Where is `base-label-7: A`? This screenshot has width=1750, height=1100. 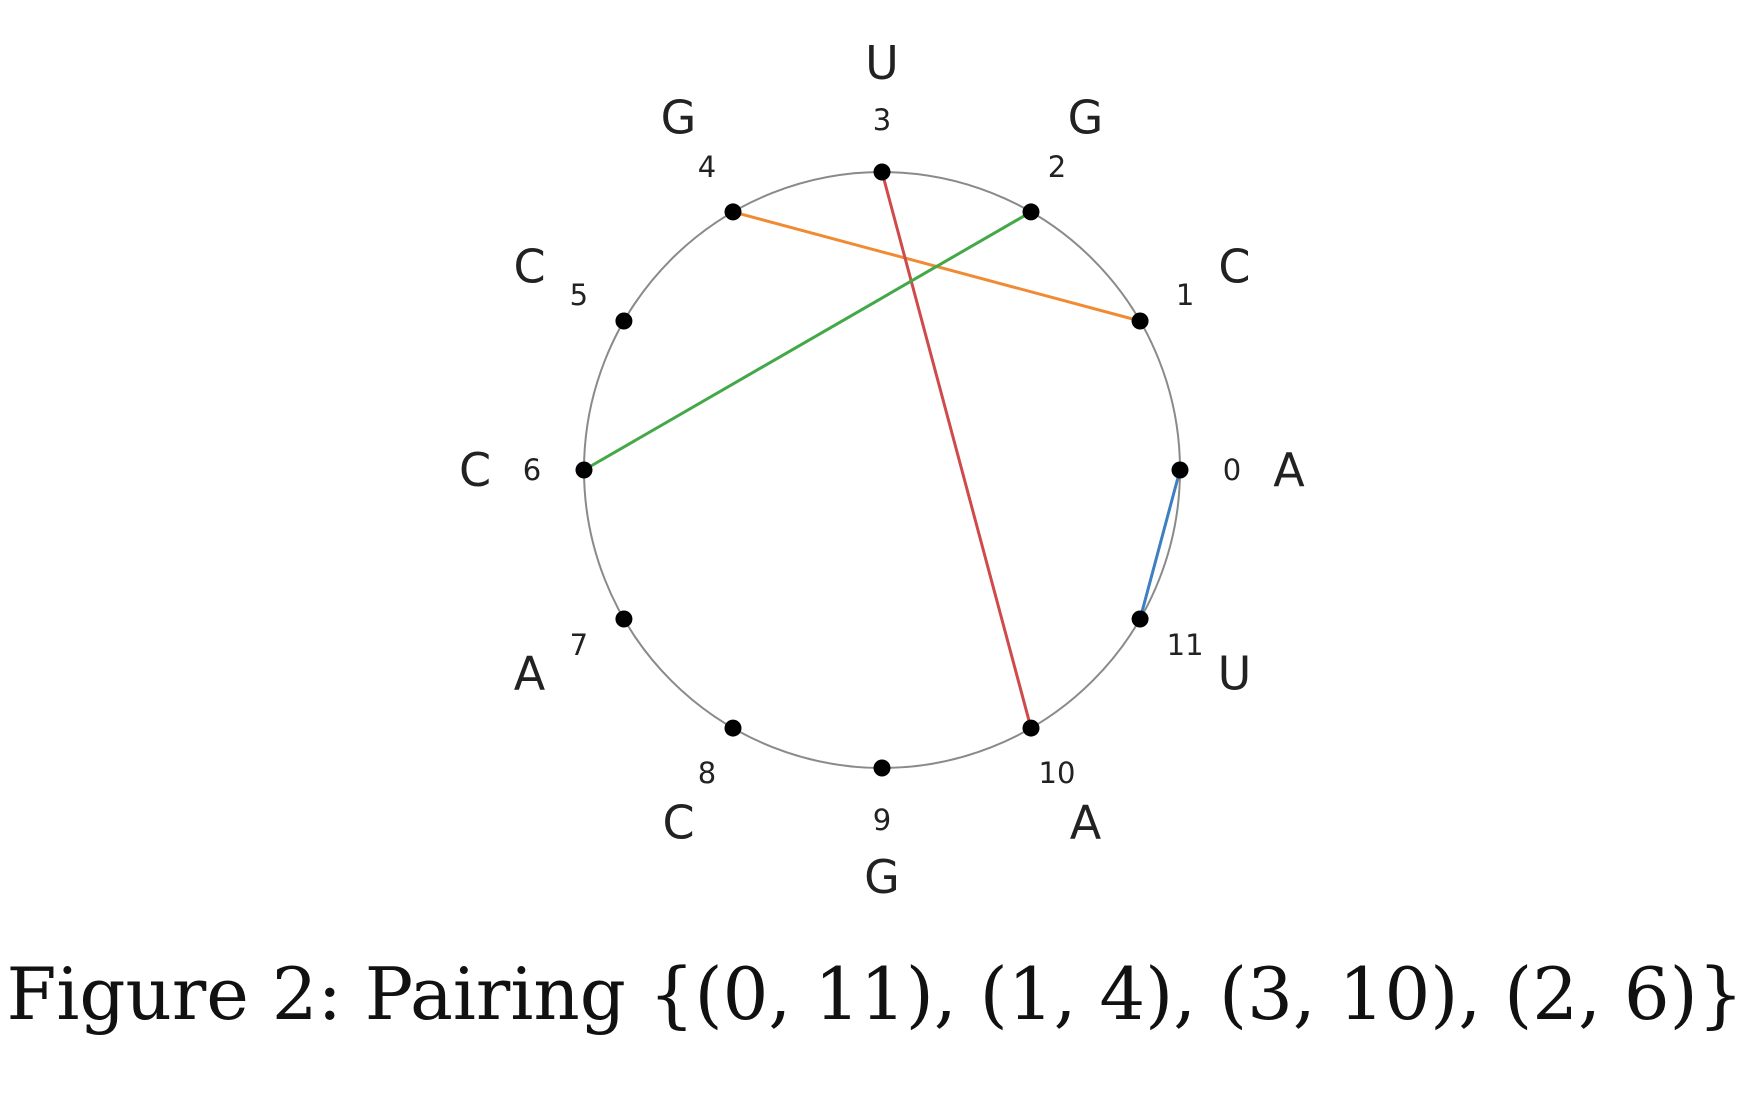 base-label-7: A is located at coordinates (530, 674).